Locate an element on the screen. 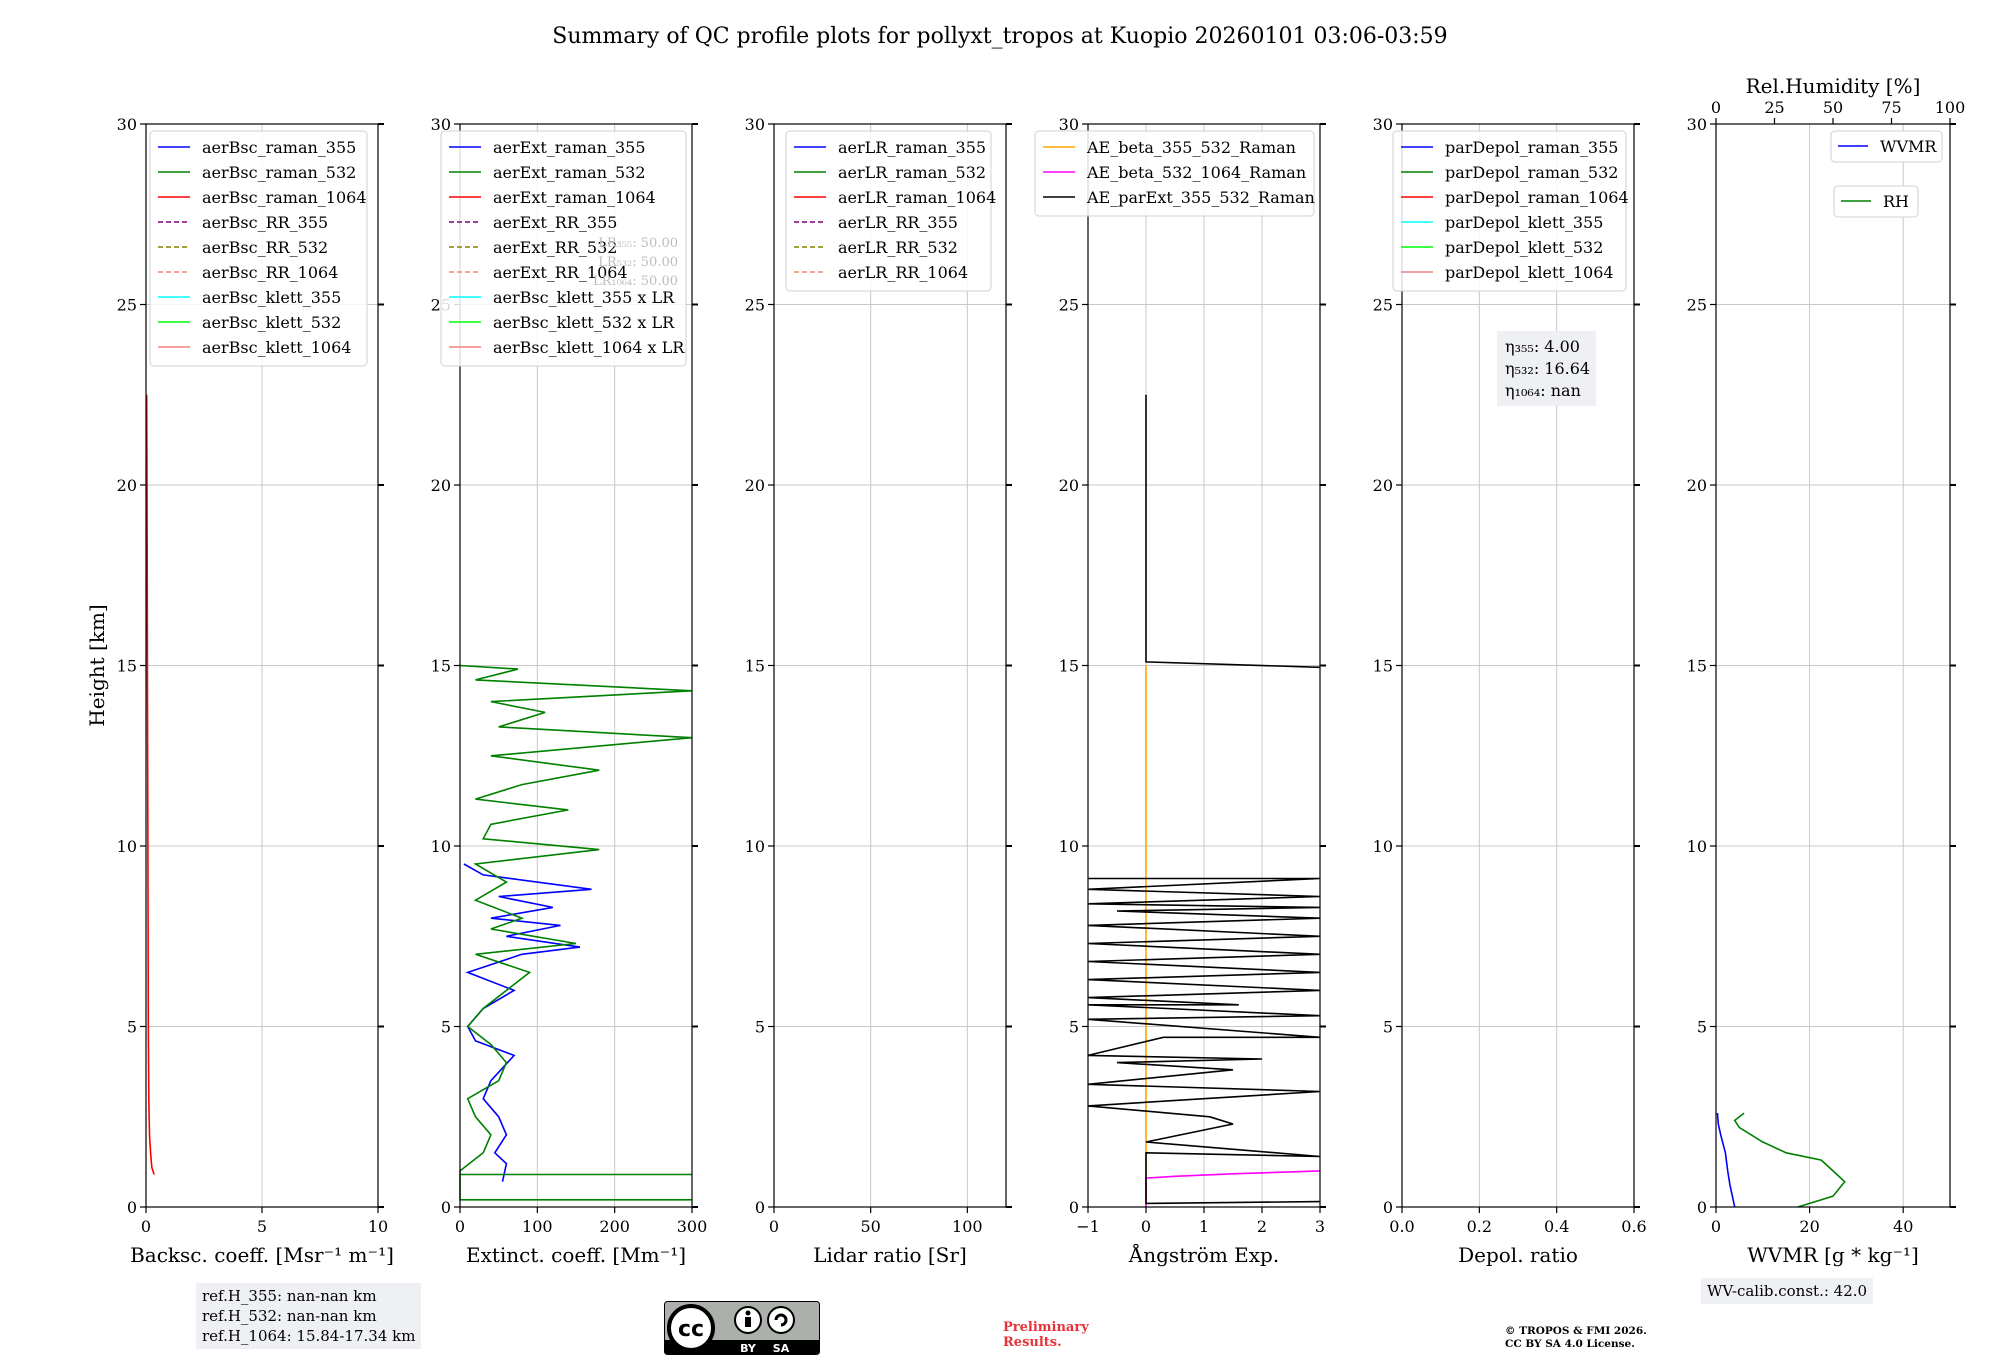 Image resolution: width=2000 pixels, height=1360 pixels. eta-box is located at coordinates (1546, 368).